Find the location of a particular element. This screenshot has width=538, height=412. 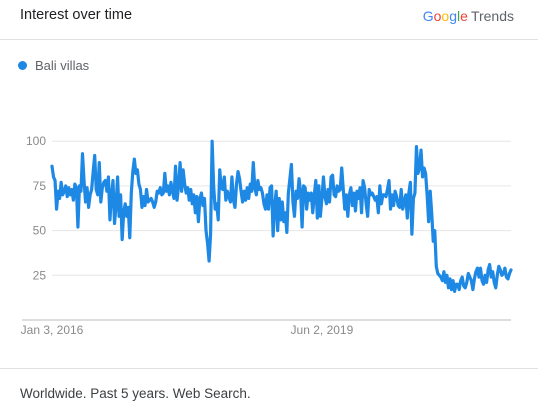

x-tick-labels: Jan 3, 2016 Jun 2, 2019 is located at coordinates (187, 330).